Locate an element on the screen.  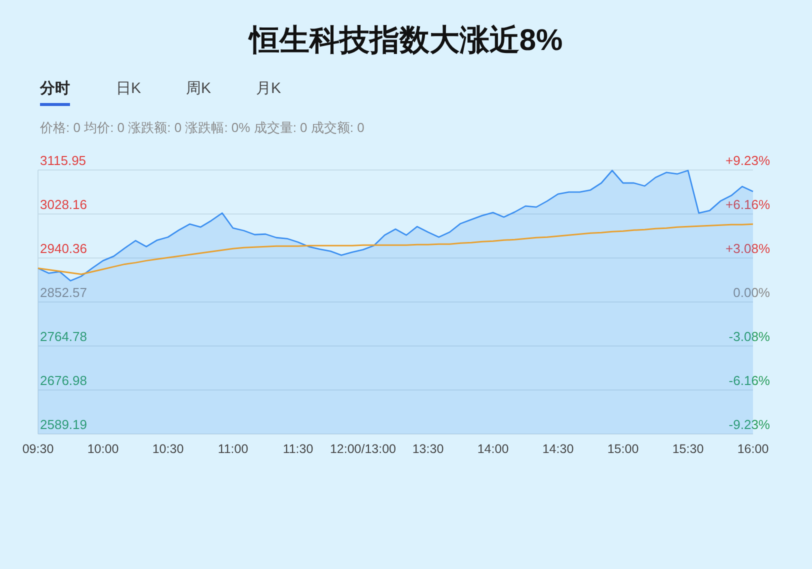
y-tick-label: 2676.98 is located at coordinates (63, 380).